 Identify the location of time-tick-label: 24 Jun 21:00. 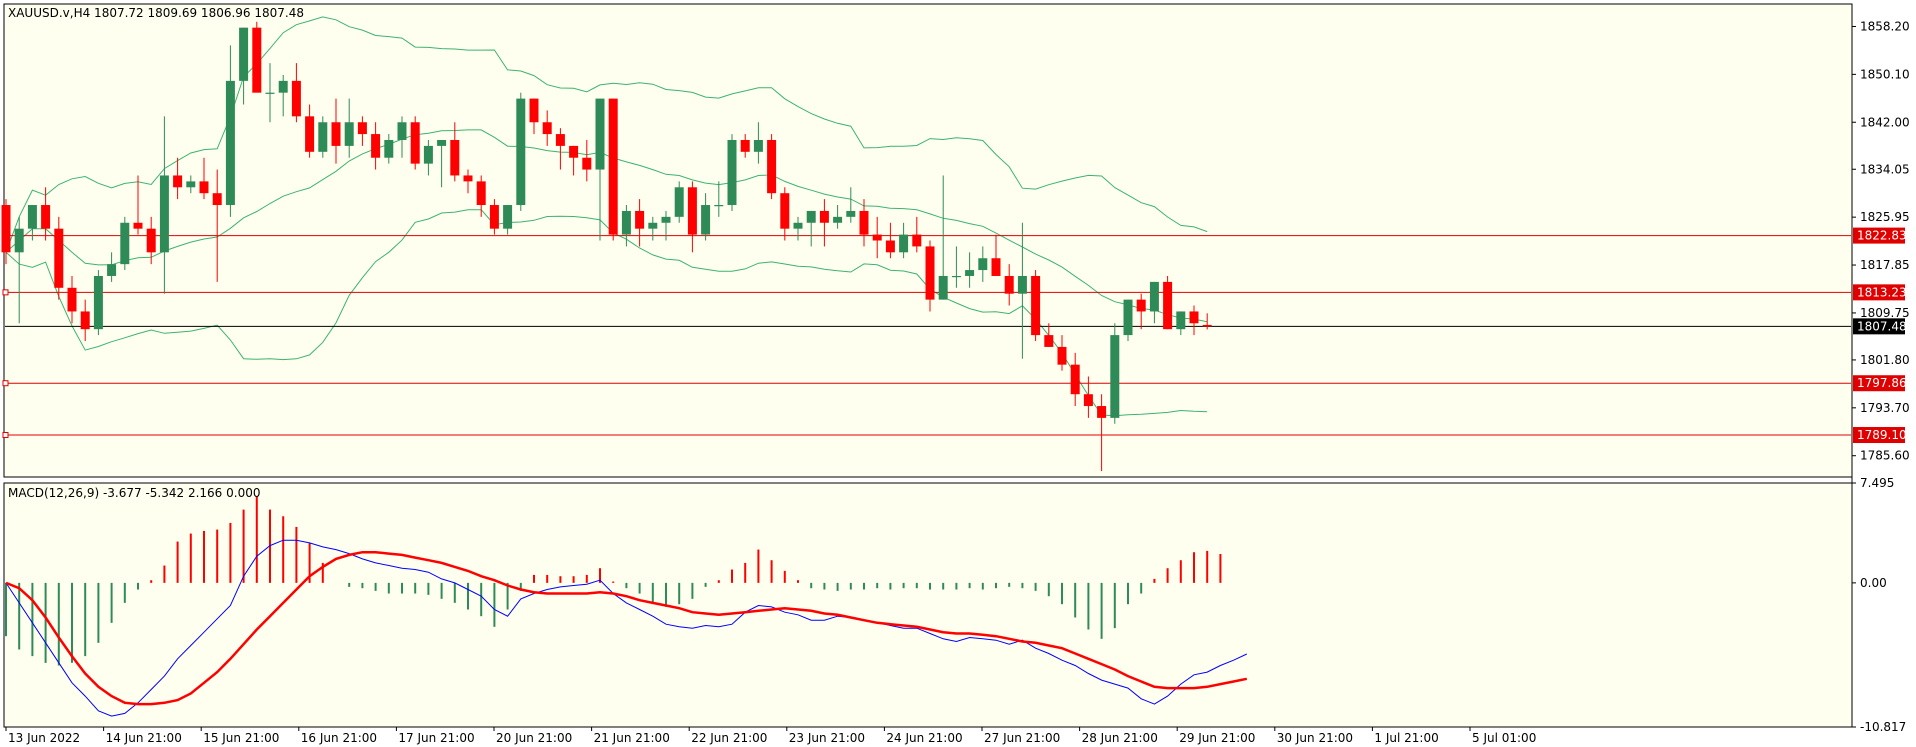
(924, 738).